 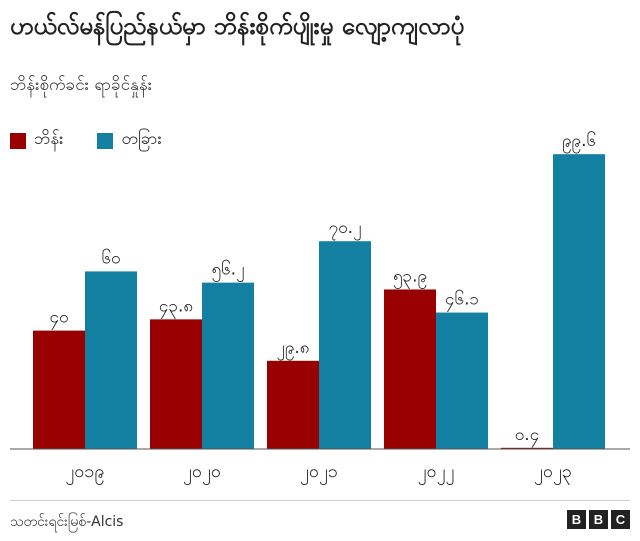 I want to click on data-label: ၇၀.၂, so click(x=345, y=229).